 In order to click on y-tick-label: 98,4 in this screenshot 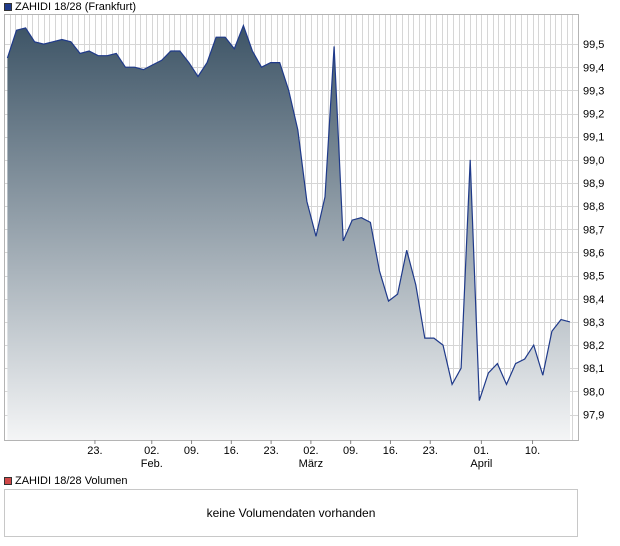, I will do `click(593, 300)`.